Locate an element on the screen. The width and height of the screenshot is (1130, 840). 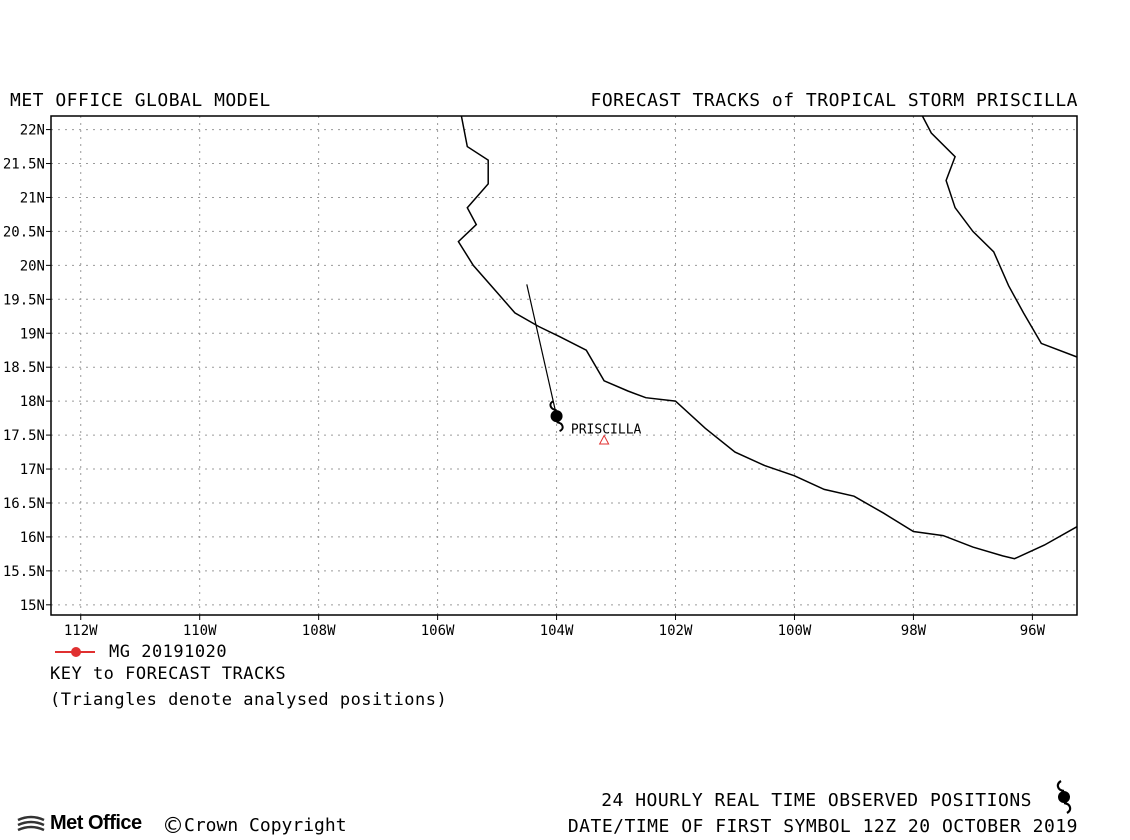
key-note: (Triangles denote analysed positions) is located at coordinates (249, 700).